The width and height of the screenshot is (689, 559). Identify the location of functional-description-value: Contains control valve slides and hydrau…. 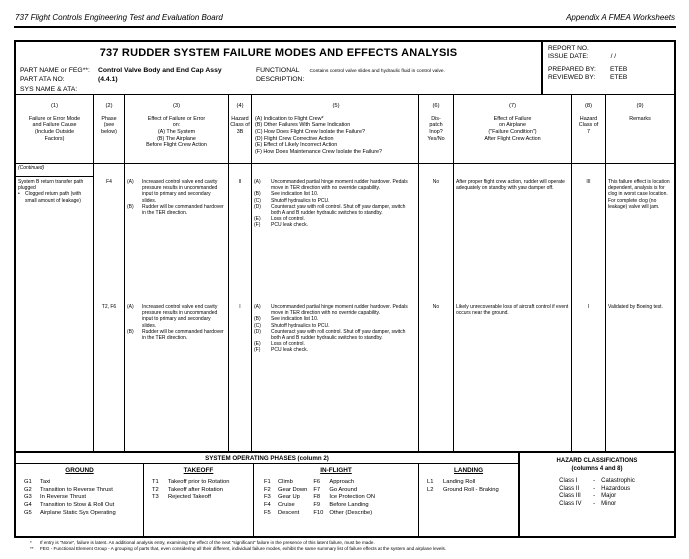
(377, 71).